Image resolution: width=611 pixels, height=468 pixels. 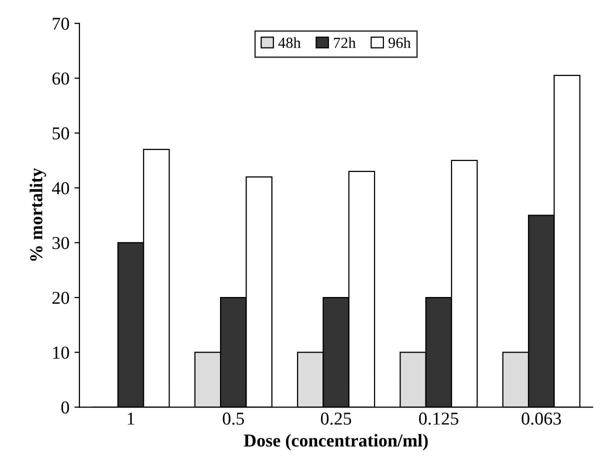 What do you see at coordinates (438, 418) in the screenshot?
I see `x-tick-label: 0.125` at bounding box center [438, 418].